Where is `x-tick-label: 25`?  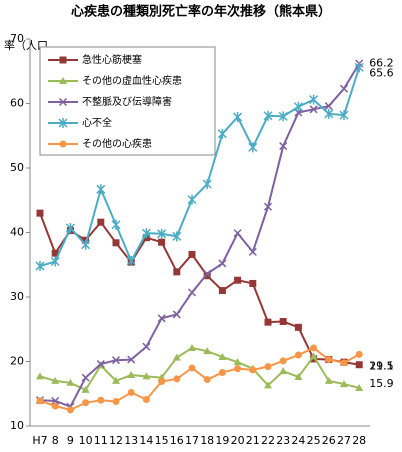 x-tick-label: 25 is located at coordinates (314, 440).